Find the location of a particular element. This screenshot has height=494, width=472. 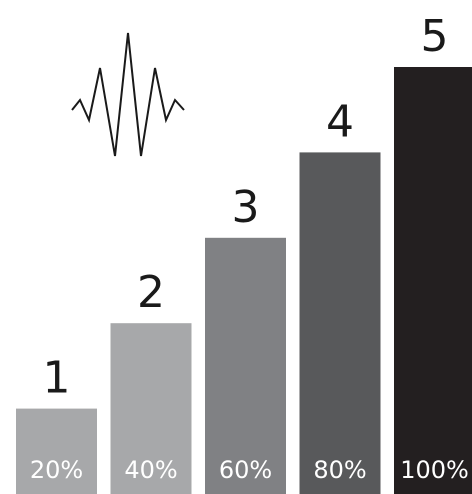

value-label-3: 60% is located at coordinates (245, 470).